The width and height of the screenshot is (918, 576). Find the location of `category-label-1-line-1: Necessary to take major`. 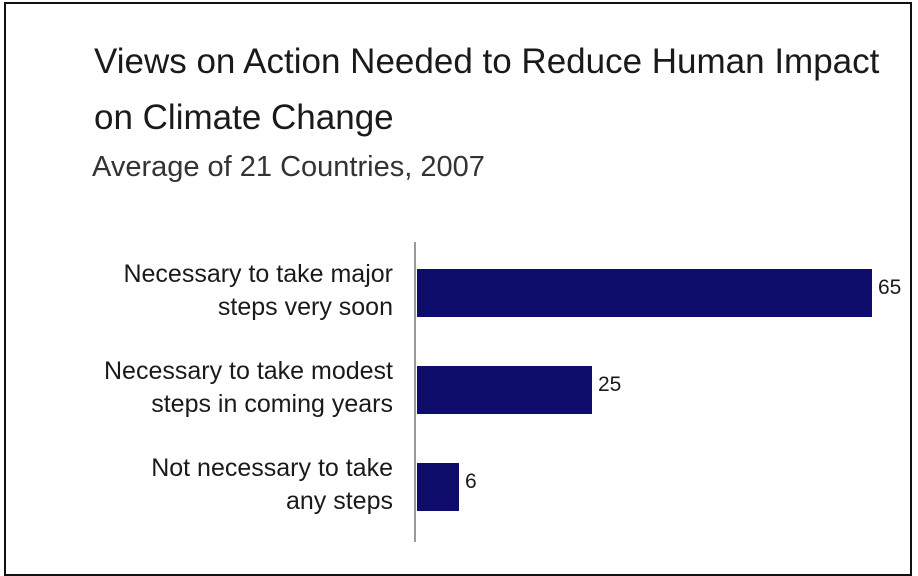

category-label-1-line-1: Necessary to take major is located at coordinates (258, 274).